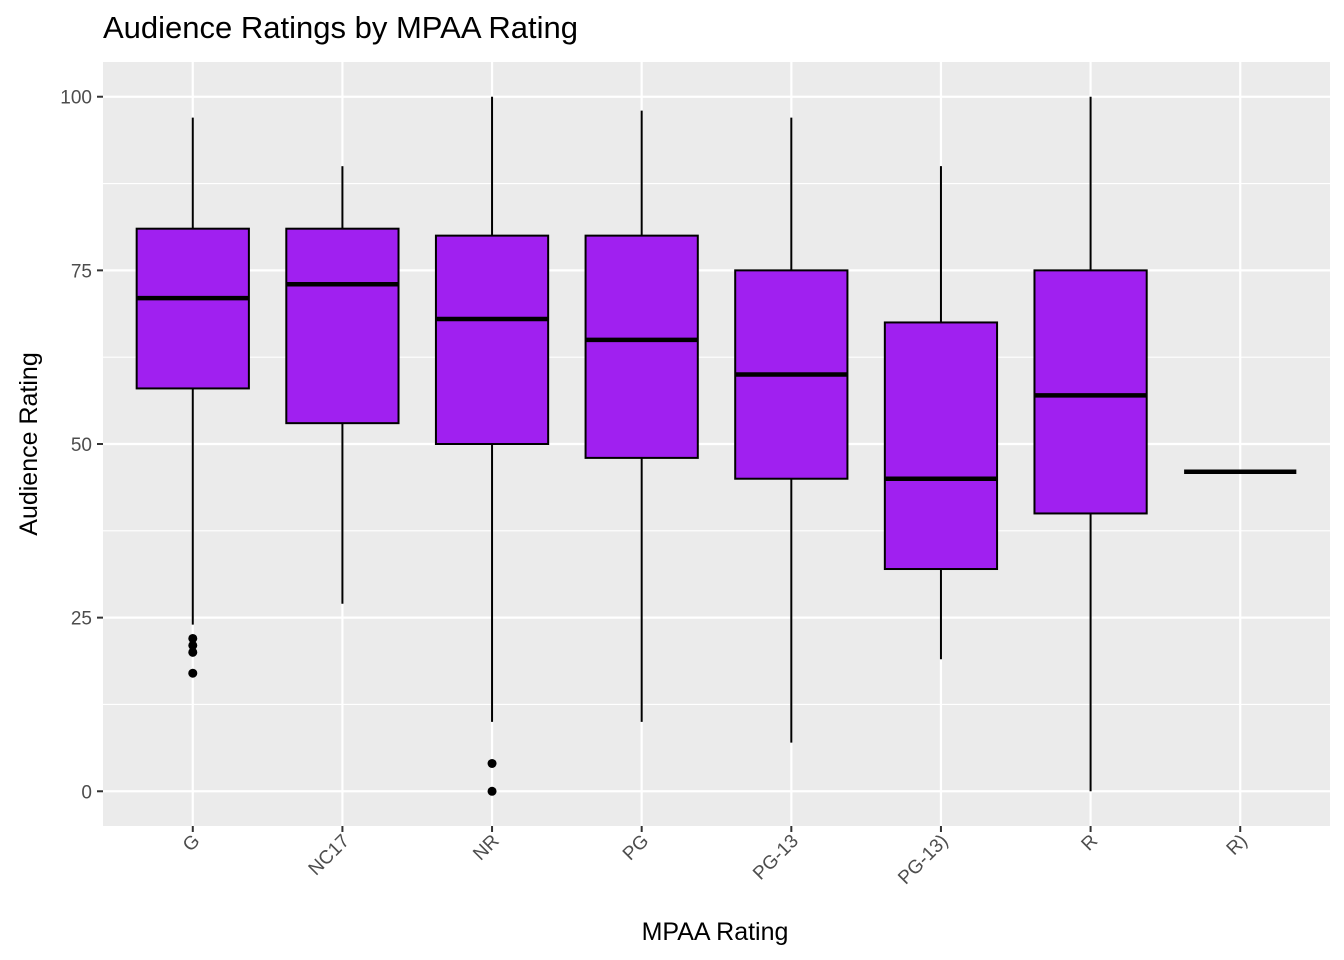 The width and height of the screenshot is (1344, 960). What do you see at coordinates (715, 857) in the screenshot?
I see `x-axis: G NC17 NR PG PG-13 PG-13) R R)` at bounding box center [715, 857].